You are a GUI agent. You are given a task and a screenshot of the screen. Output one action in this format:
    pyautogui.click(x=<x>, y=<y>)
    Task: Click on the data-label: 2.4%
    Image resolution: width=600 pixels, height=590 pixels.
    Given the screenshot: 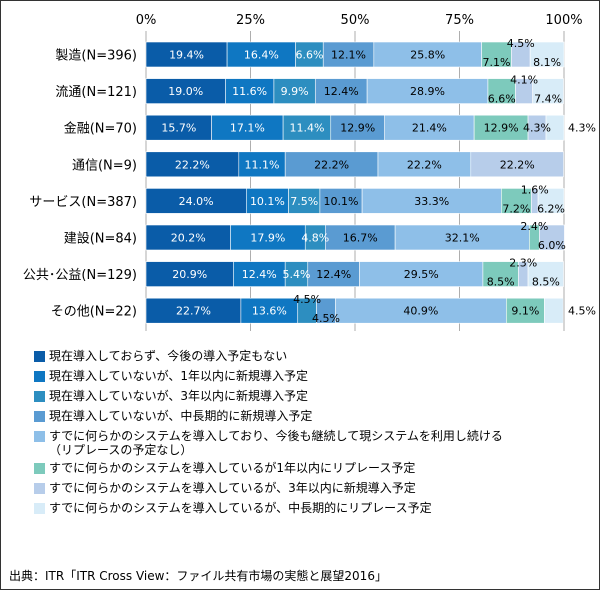 What is the action you would take?
    pyautogui.click(x=534, y=226)
    